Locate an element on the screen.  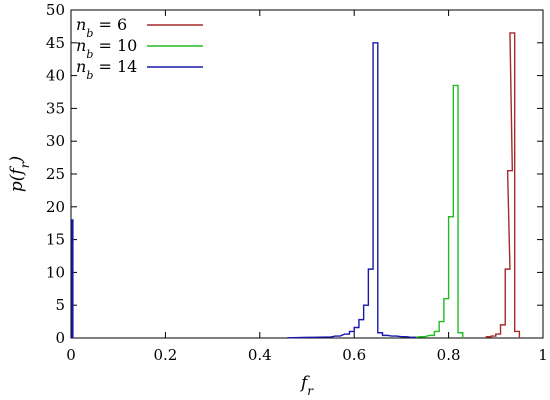
x-tick-label: 0 is located at coordinates (71, 355).